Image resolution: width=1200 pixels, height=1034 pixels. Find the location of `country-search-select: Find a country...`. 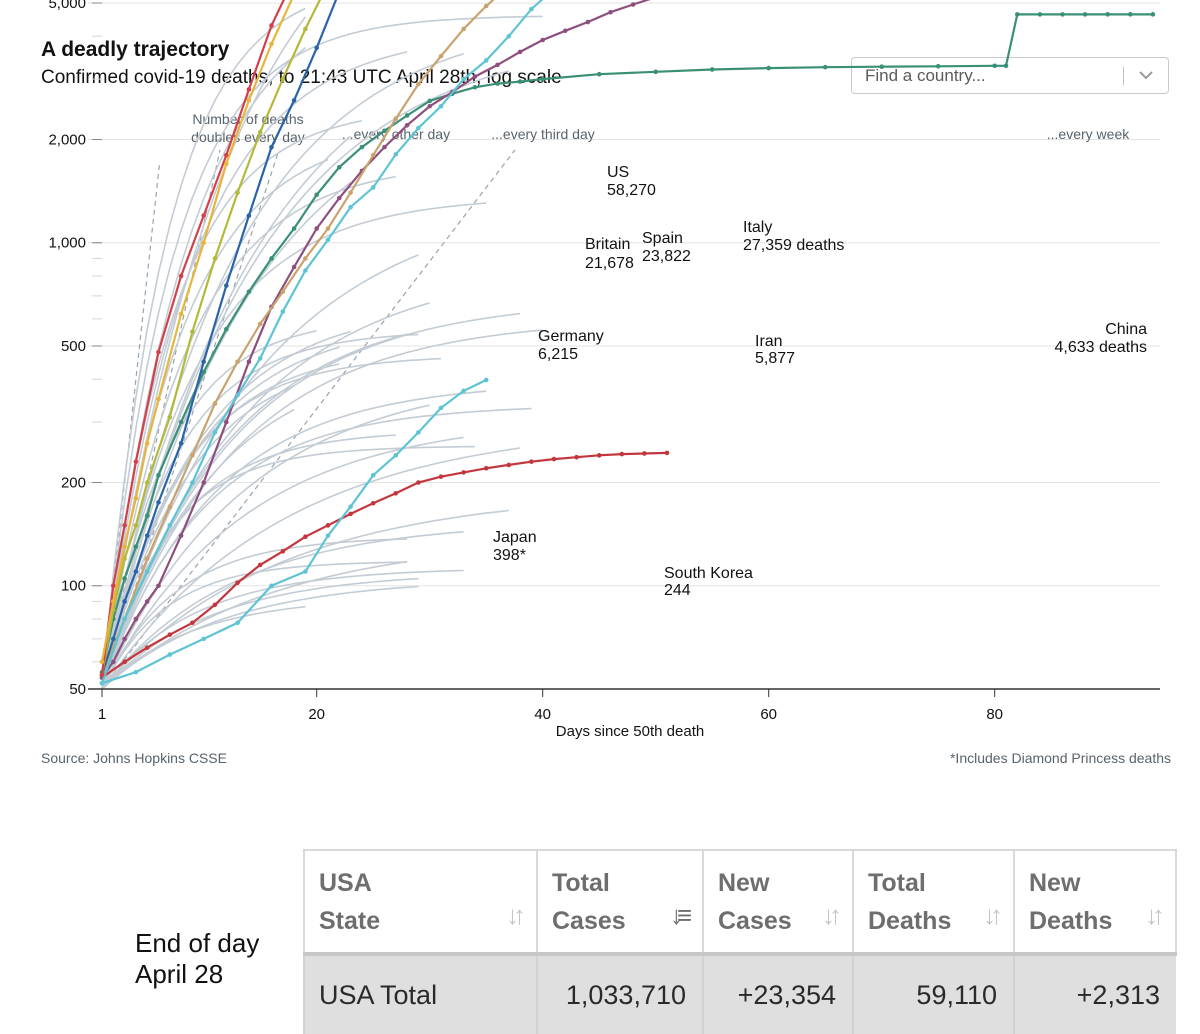

country-search-select: Find a country... is located at coordinates (1010, 75).